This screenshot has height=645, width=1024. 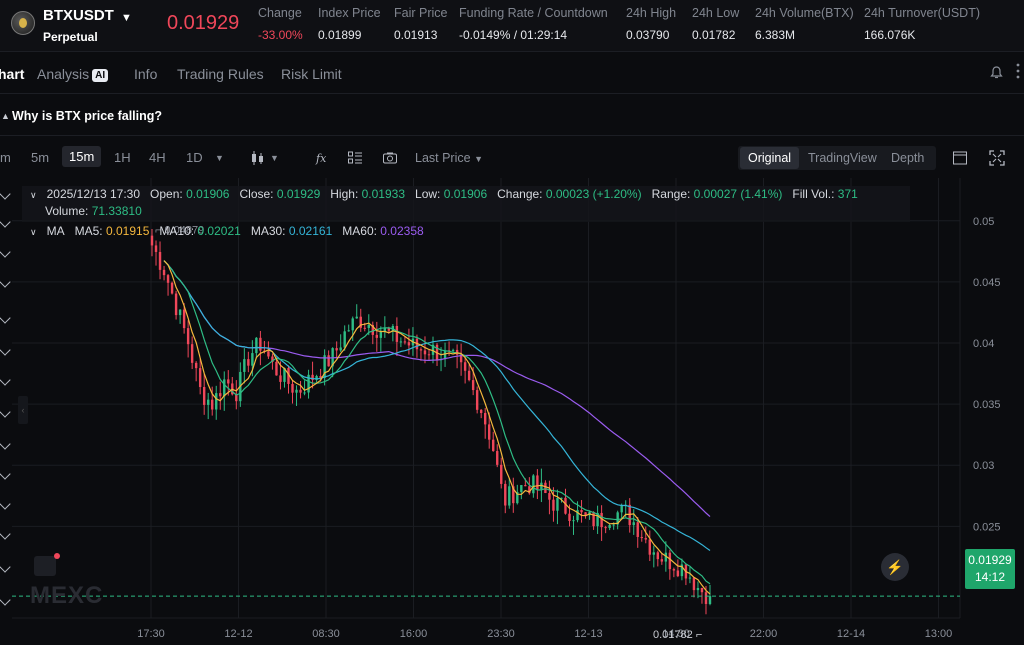 What do you see at coordinates (87, 116) in the screenshot?
I see `question-text: Why is BTX price falling?` at bounding box center [87, 116].